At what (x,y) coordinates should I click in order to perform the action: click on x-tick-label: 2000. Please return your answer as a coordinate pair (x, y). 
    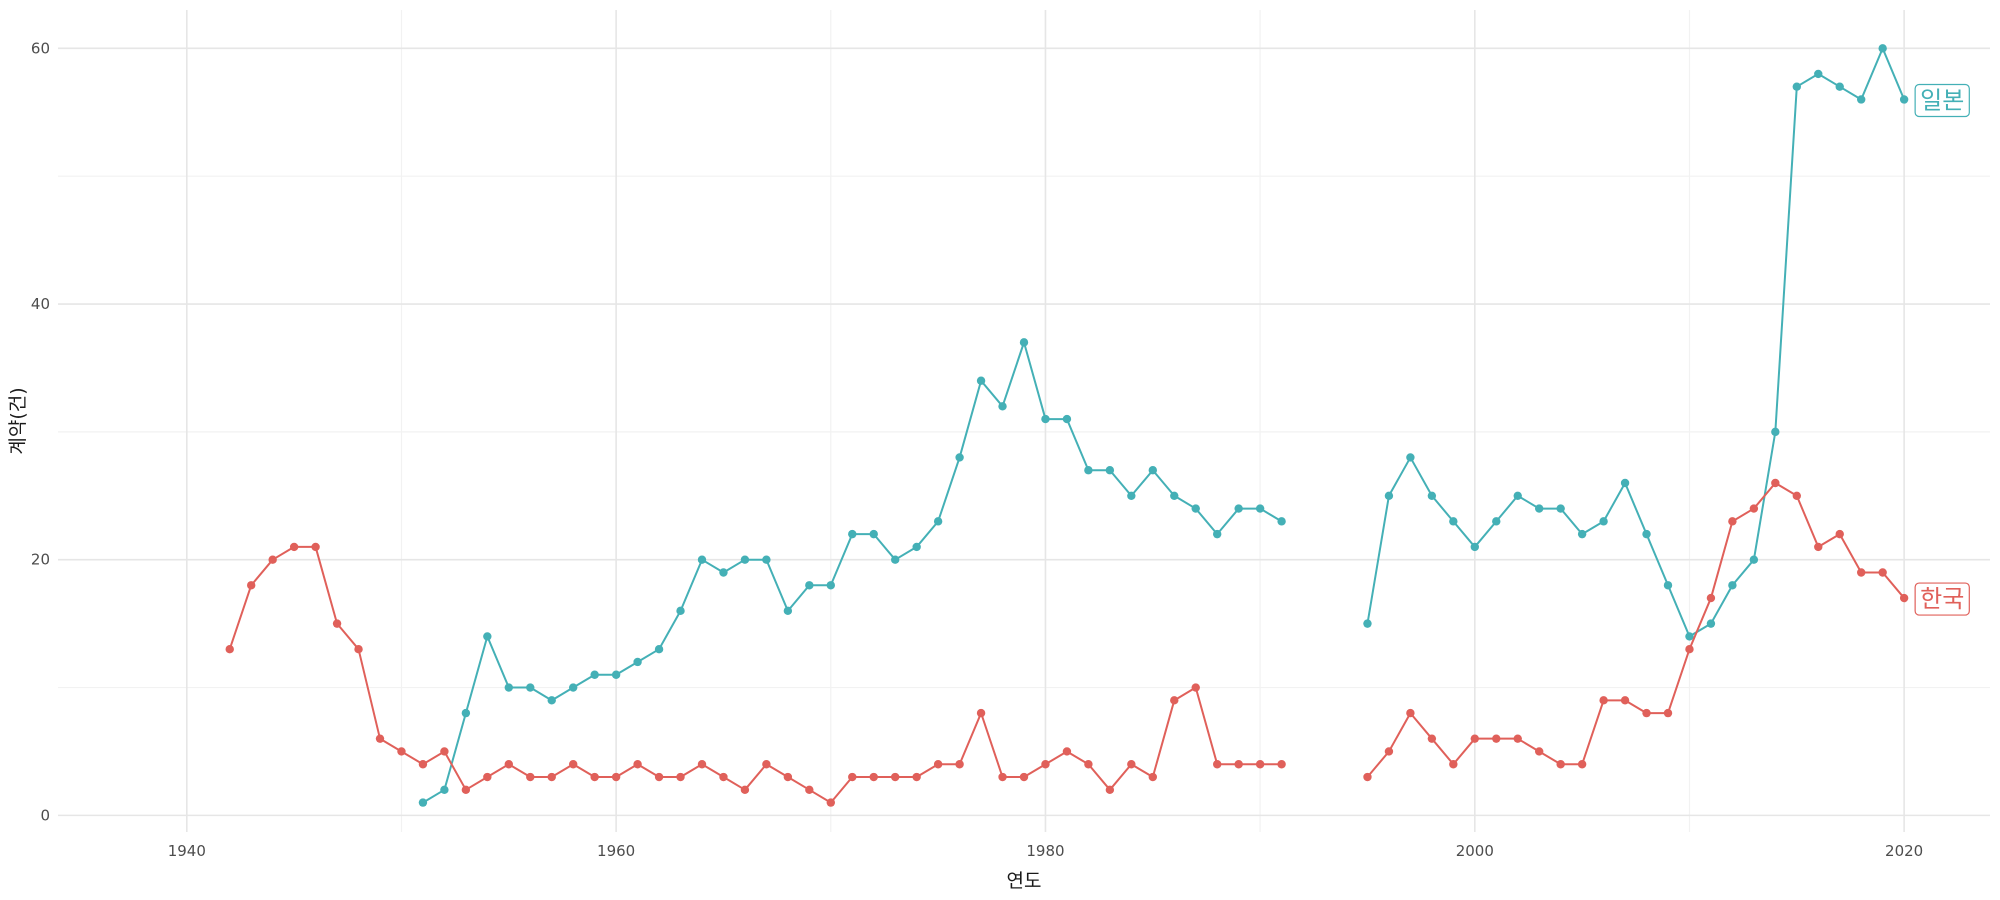
    Looking at the image, I should click on (1475, 851).